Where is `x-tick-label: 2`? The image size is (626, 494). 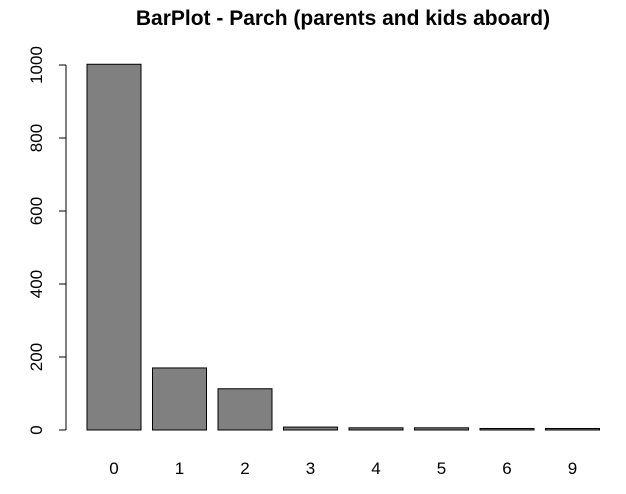 x-tick-label: 2 is located at coordinates (244, 468).